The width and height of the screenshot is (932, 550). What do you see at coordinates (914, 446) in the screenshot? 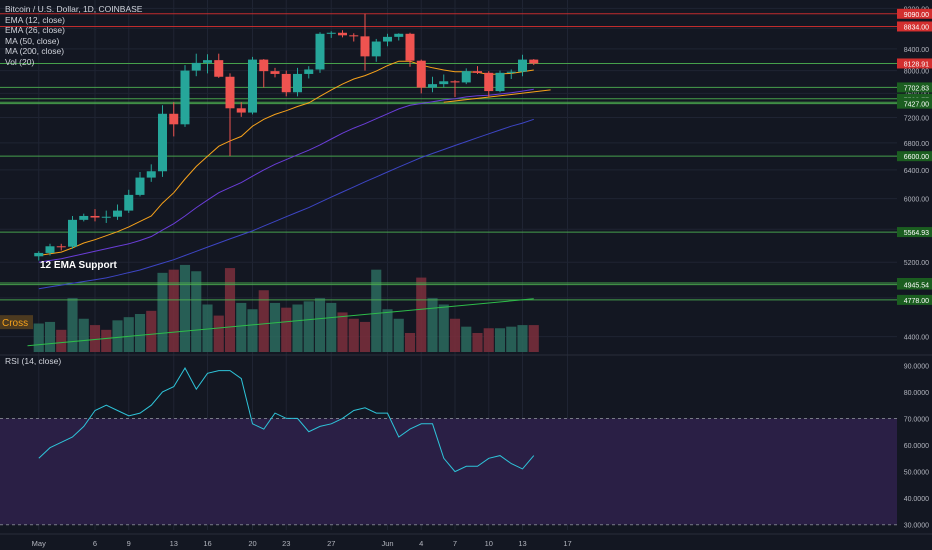
I see `rsi-axis-background` at bounding box center [914, 446].